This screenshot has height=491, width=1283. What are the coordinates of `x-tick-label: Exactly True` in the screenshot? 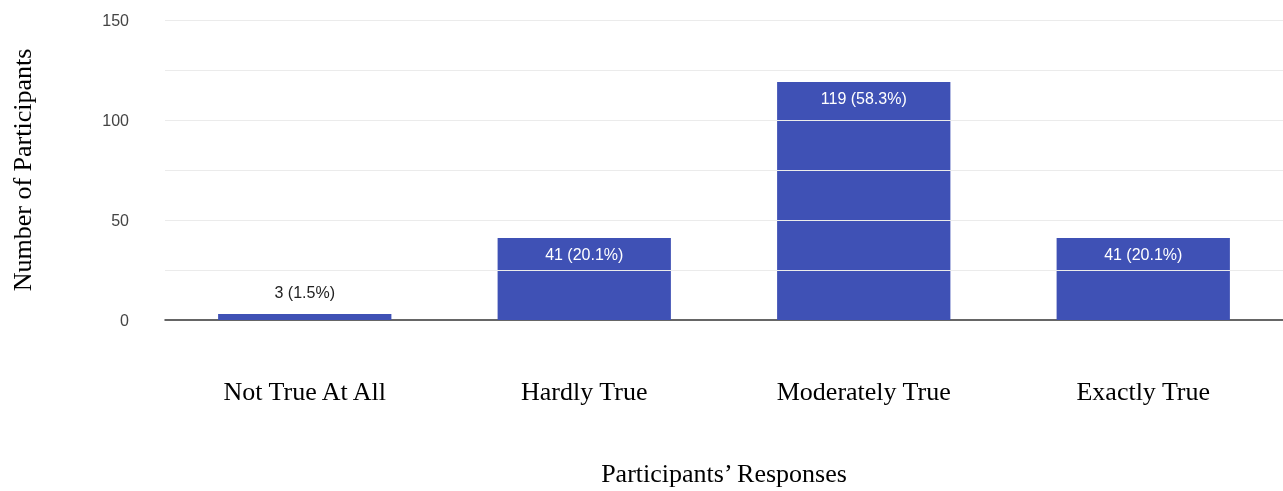 It's located at (1143, 391).